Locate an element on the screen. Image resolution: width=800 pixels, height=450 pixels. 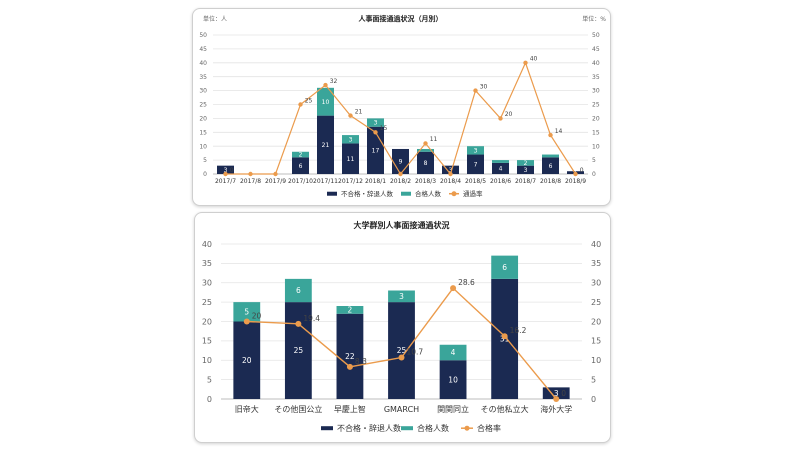
bar-rejected-label: 9 is located at coordinates (401, 162).